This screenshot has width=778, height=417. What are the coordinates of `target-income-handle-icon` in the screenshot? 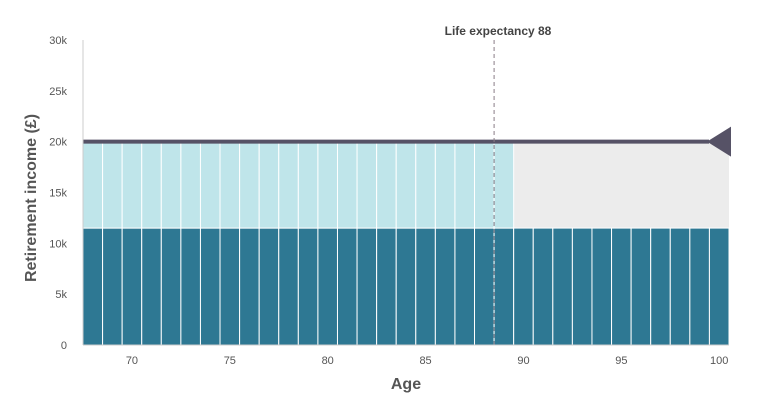 It's located at (719, 141).